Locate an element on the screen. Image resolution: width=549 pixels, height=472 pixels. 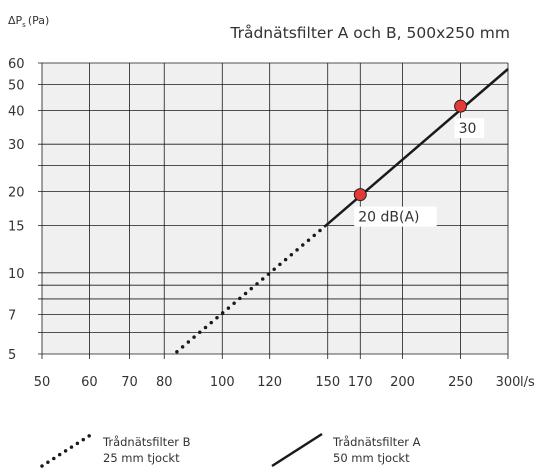
x-tick-label-70: 70 is located at coordinates (129, 382).